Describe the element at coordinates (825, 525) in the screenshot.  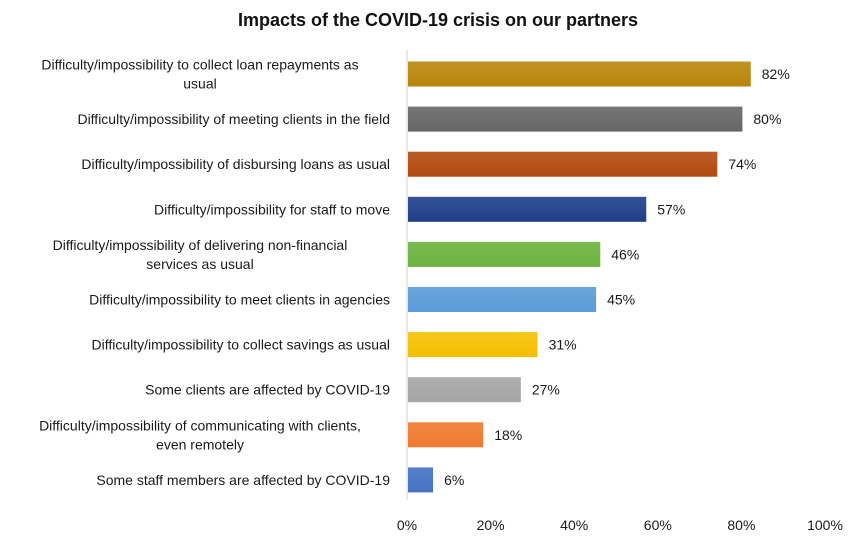
I see `x-tick-label: 100%` at that location.